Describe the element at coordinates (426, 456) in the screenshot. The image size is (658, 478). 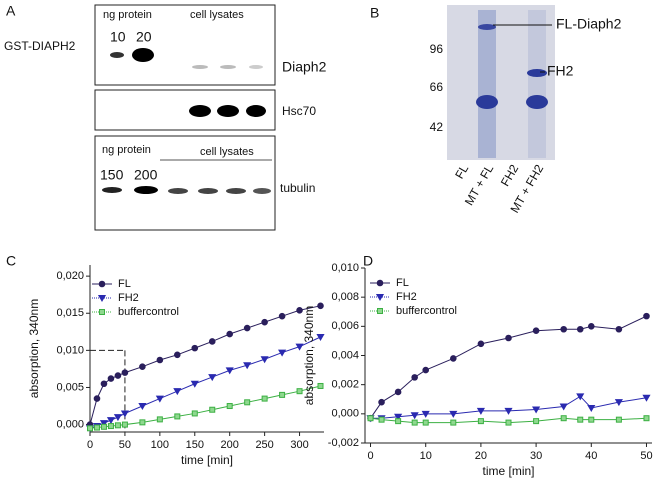
I see `x-tick-label: 10` at that location.